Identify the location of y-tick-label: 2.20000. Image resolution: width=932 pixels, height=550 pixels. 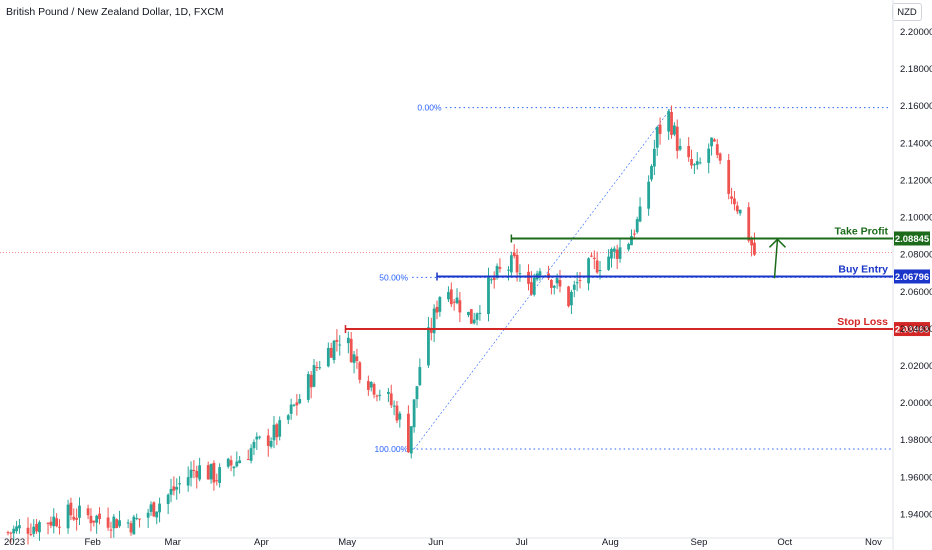
(916, 32).